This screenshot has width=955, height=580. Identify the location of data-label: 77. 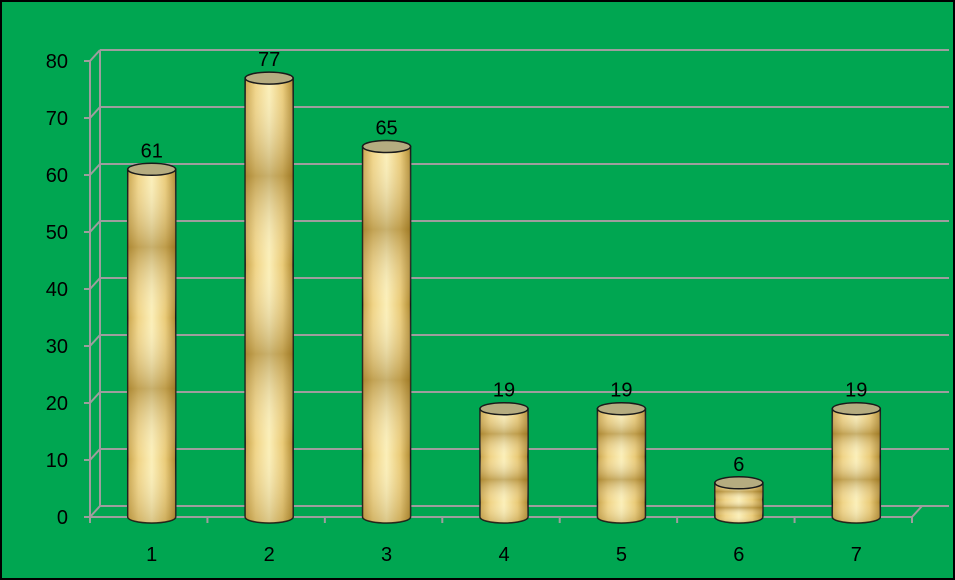
(269, 60).